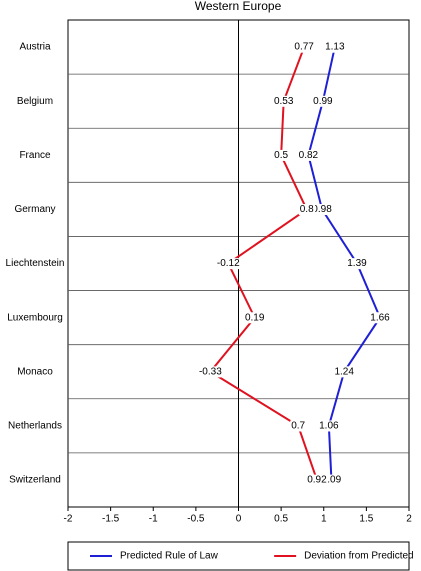 This screenshot has height=571, width=421. Describe the element at coordinates (35, 480) in the screenshot. I see `y-tick-label: Switzerland` at that location.